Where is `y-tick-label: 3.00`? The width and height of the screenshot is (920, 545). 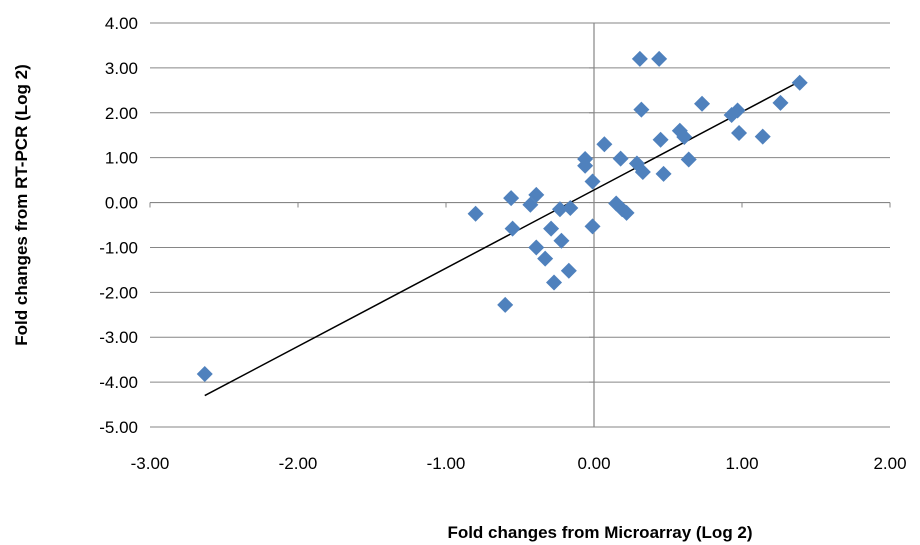 y-tick-label: 3.00 is located at coordinates (121, 68).